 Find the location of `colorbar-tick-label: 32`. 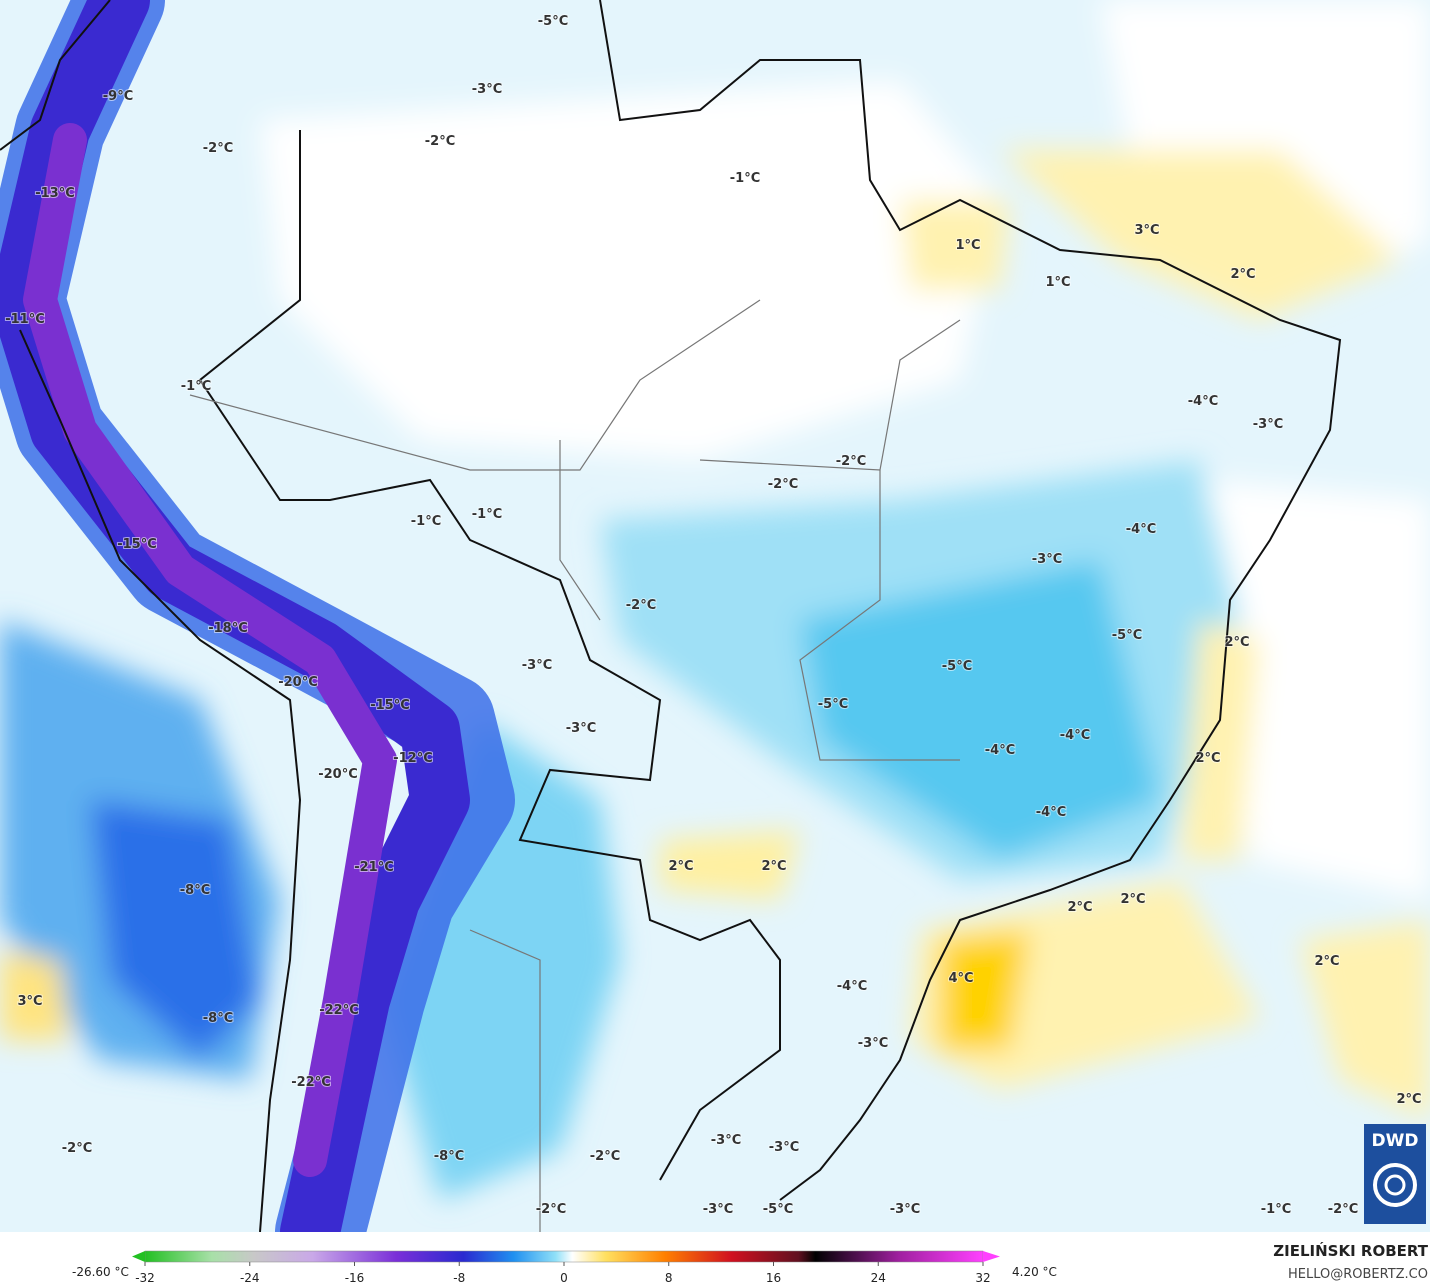

colorbar-tick-label: 32 is located at coordinates (982, 1278).